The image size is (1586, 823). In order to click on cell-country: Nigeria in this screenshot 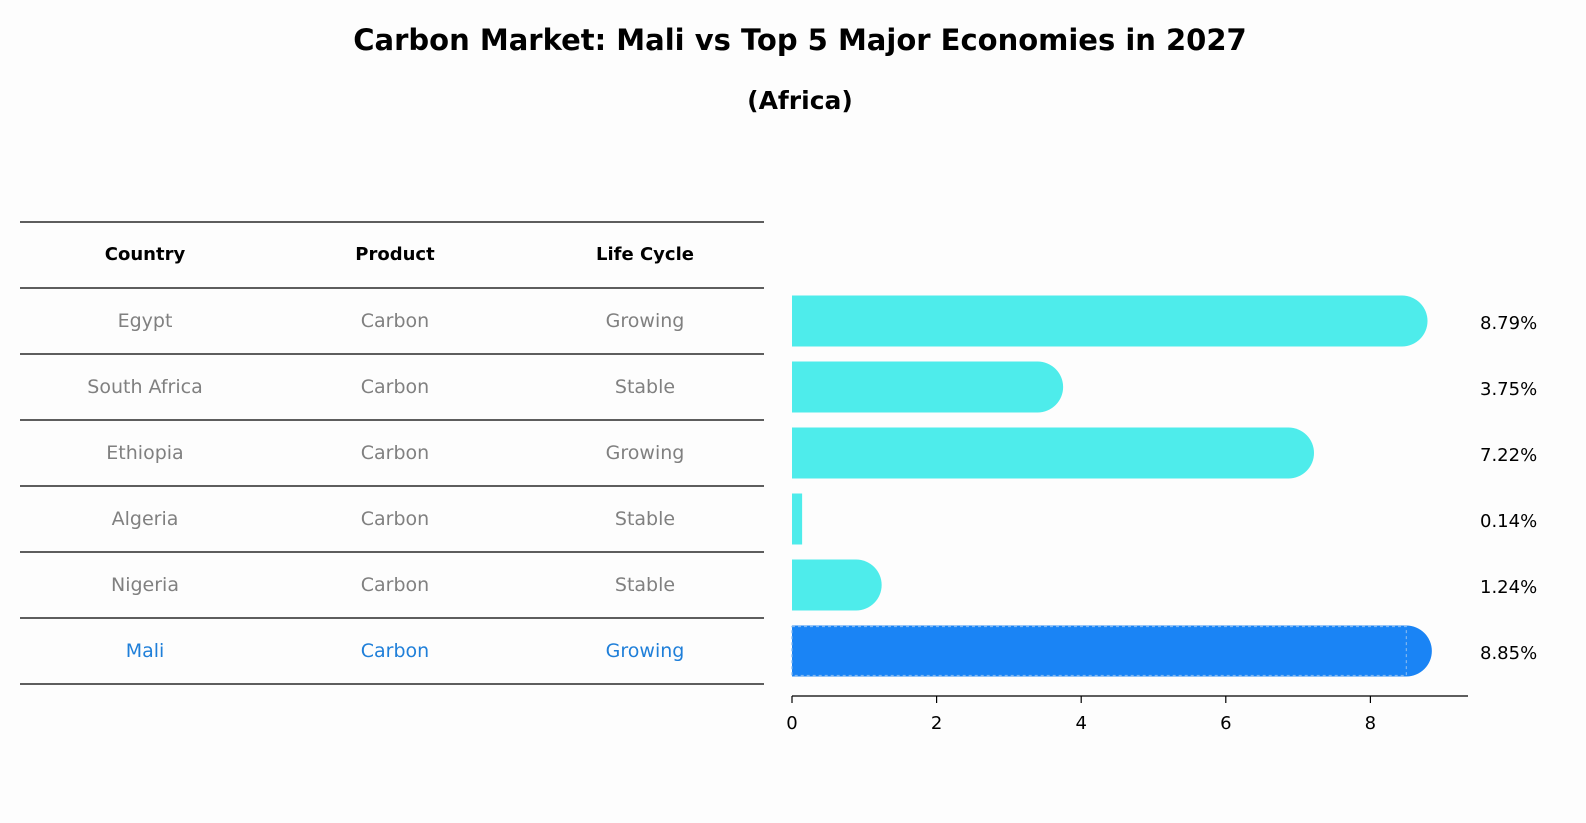, I will do `click(145, 585)`.